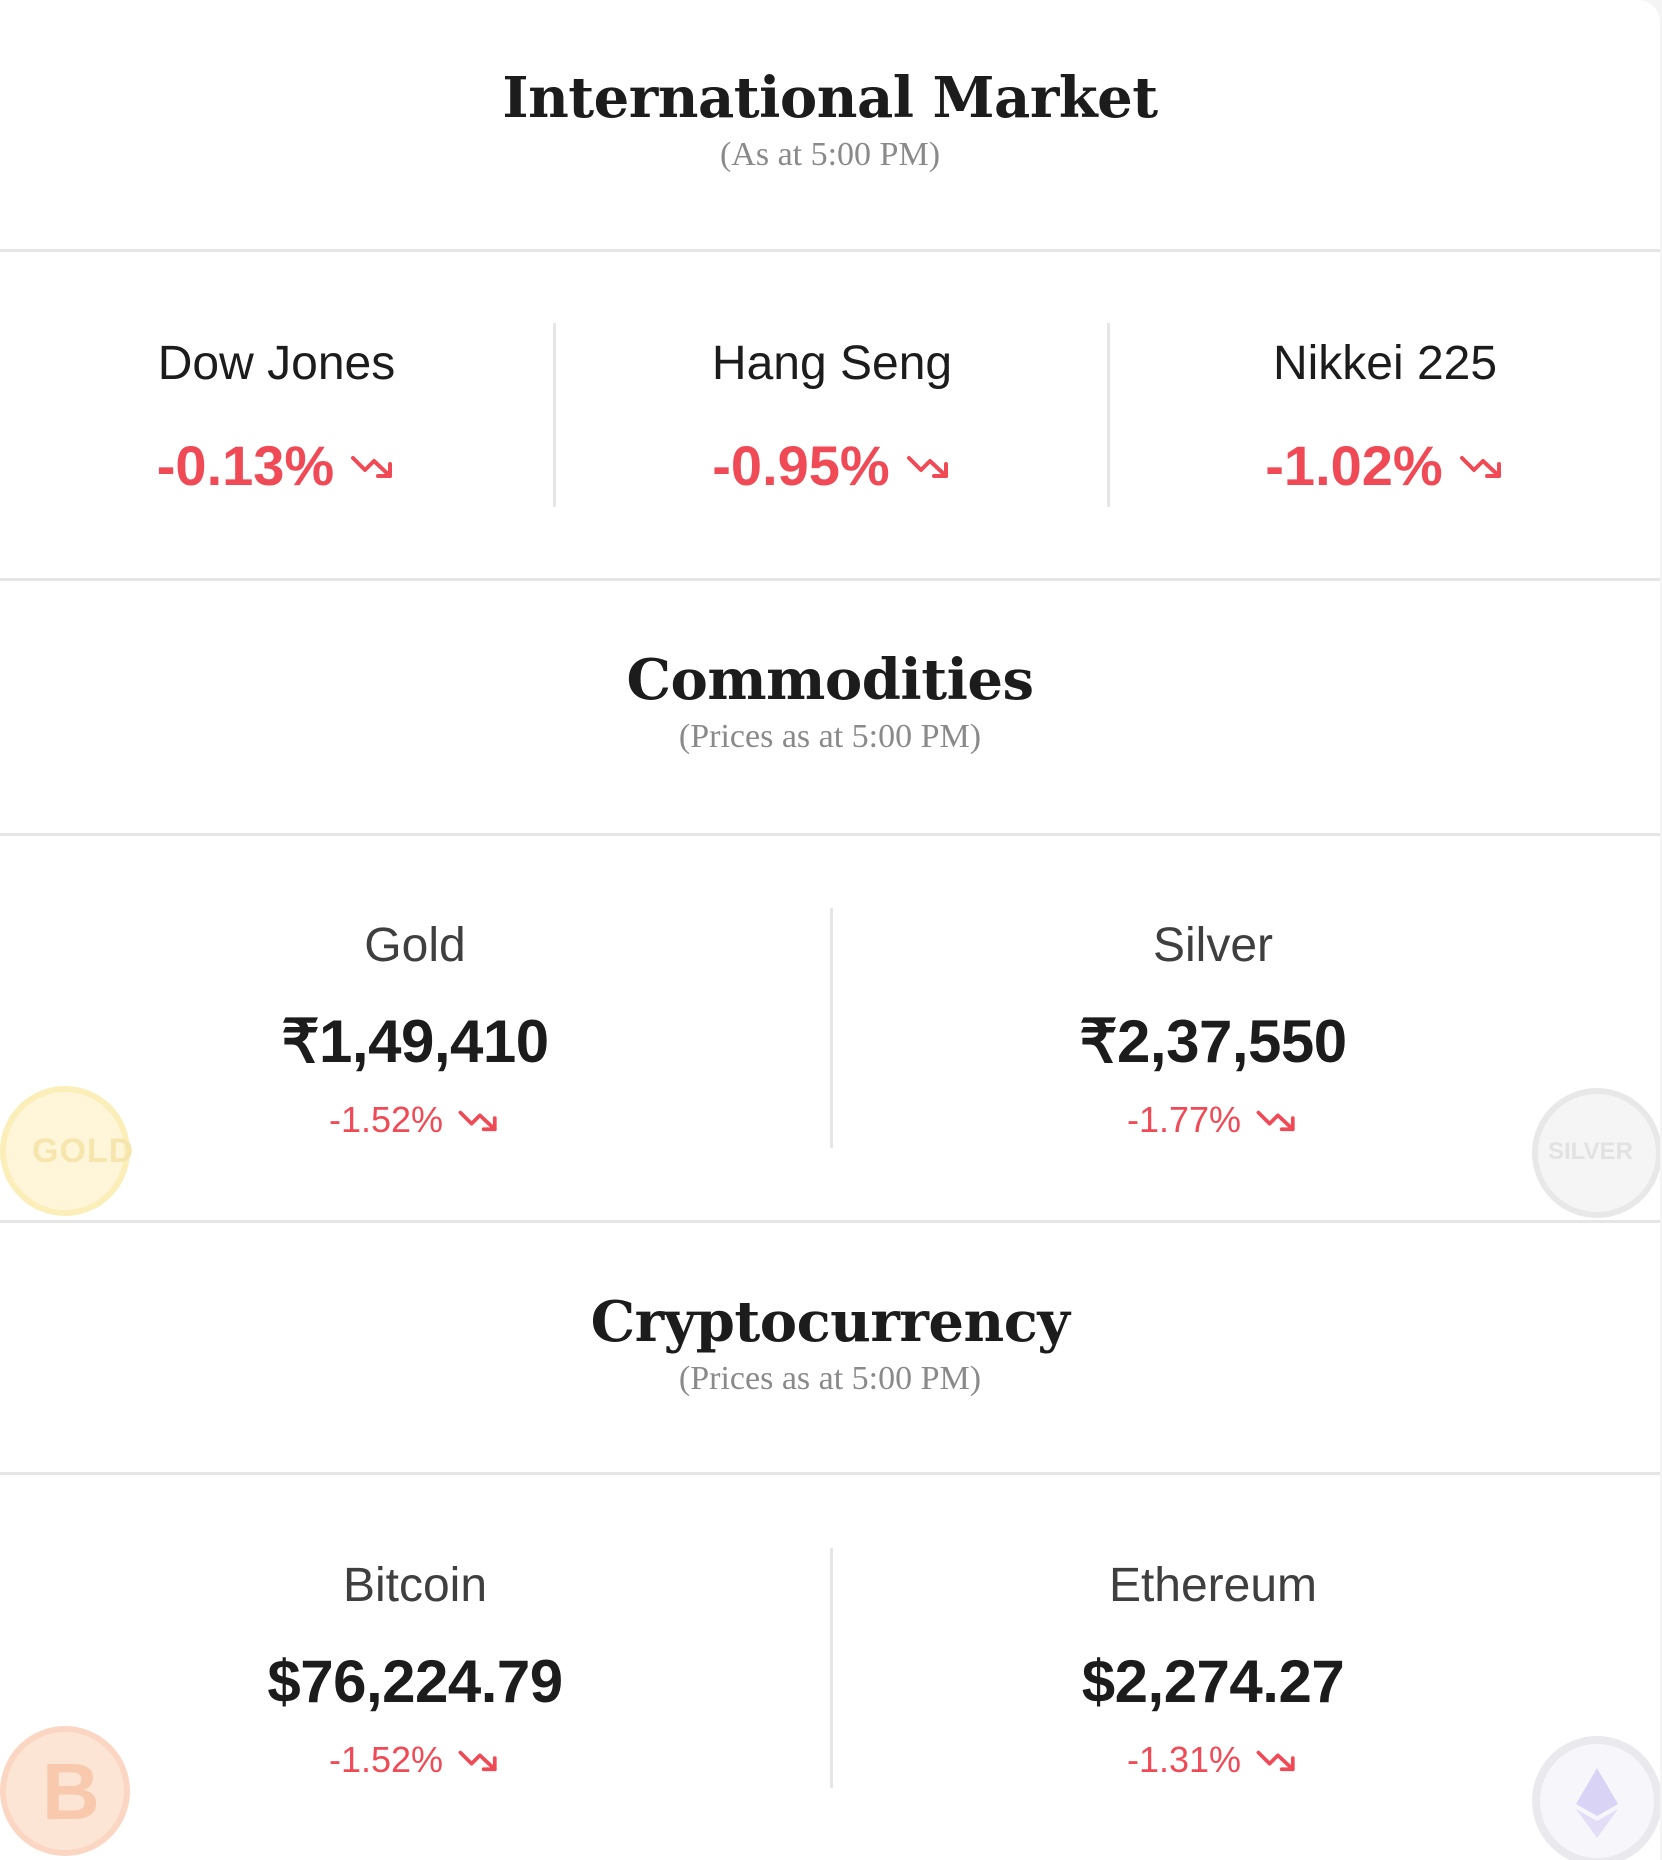 This screenshot has height=1860, width=1662. Describe the element at coordinates (1597, 1803) in the screenshot. I see `ethereum-logo-icon` at that location.